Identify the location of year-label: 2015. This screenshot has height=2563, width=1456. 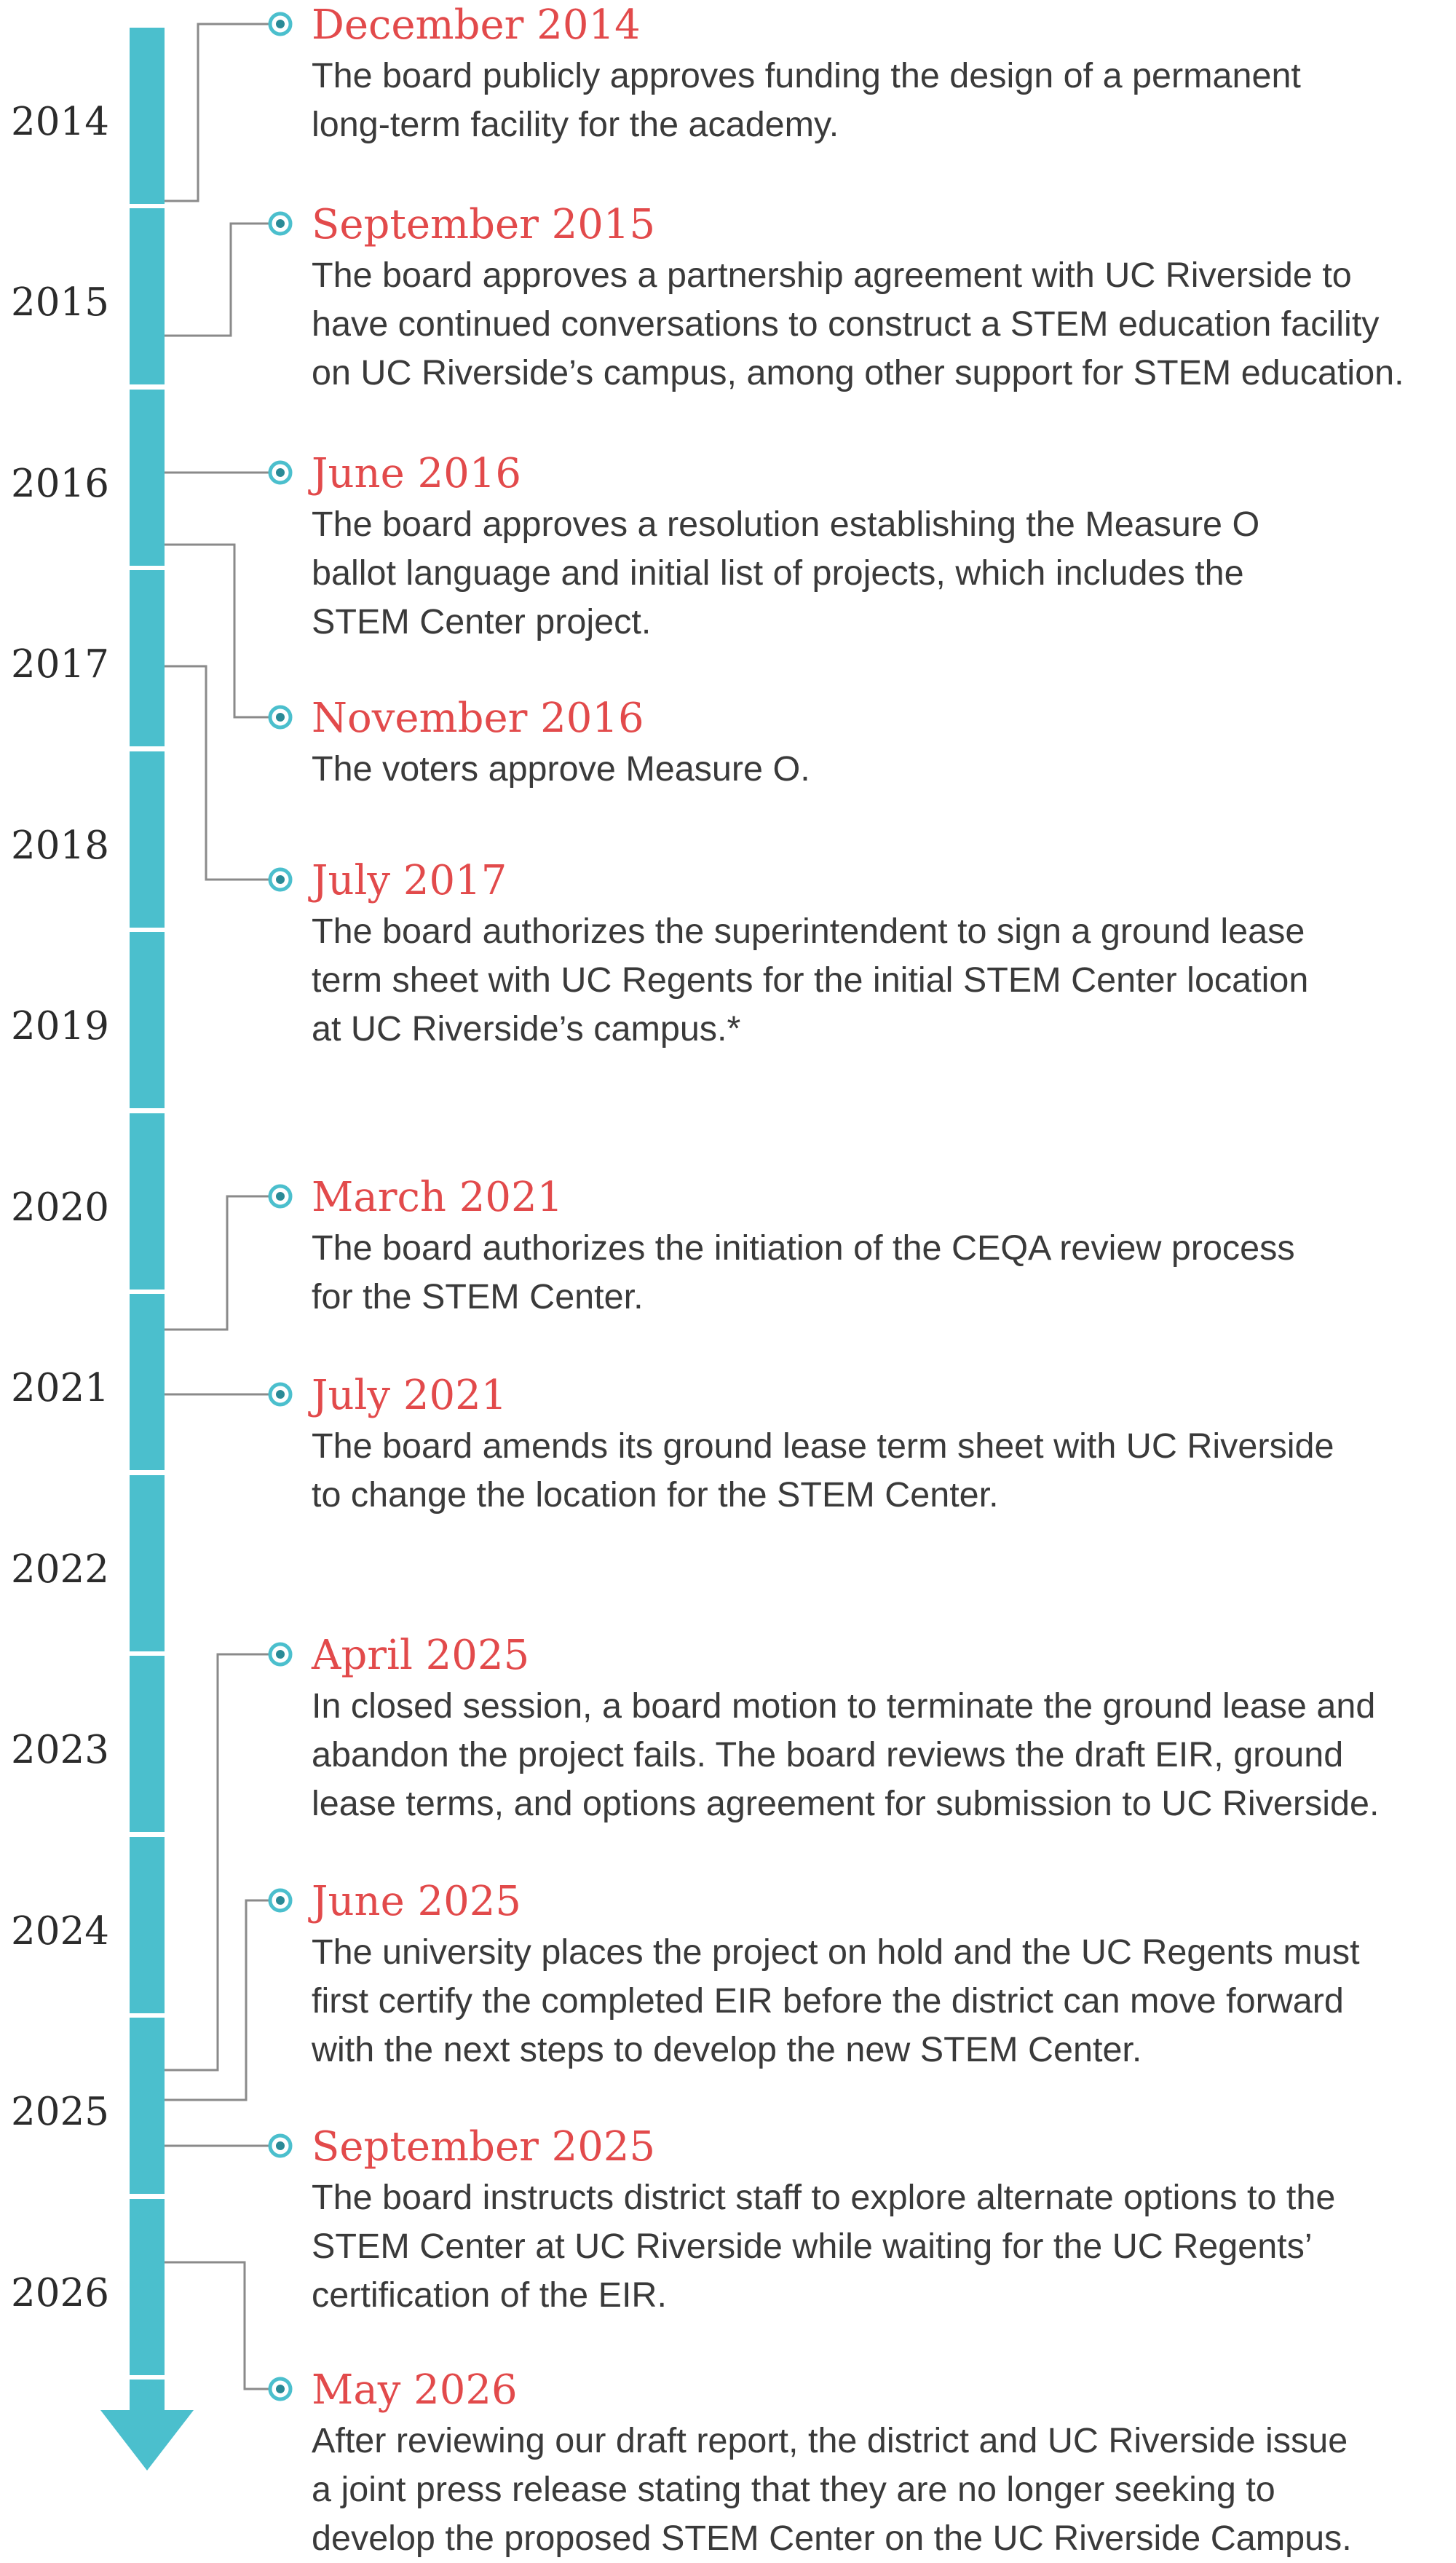
(60, 302).